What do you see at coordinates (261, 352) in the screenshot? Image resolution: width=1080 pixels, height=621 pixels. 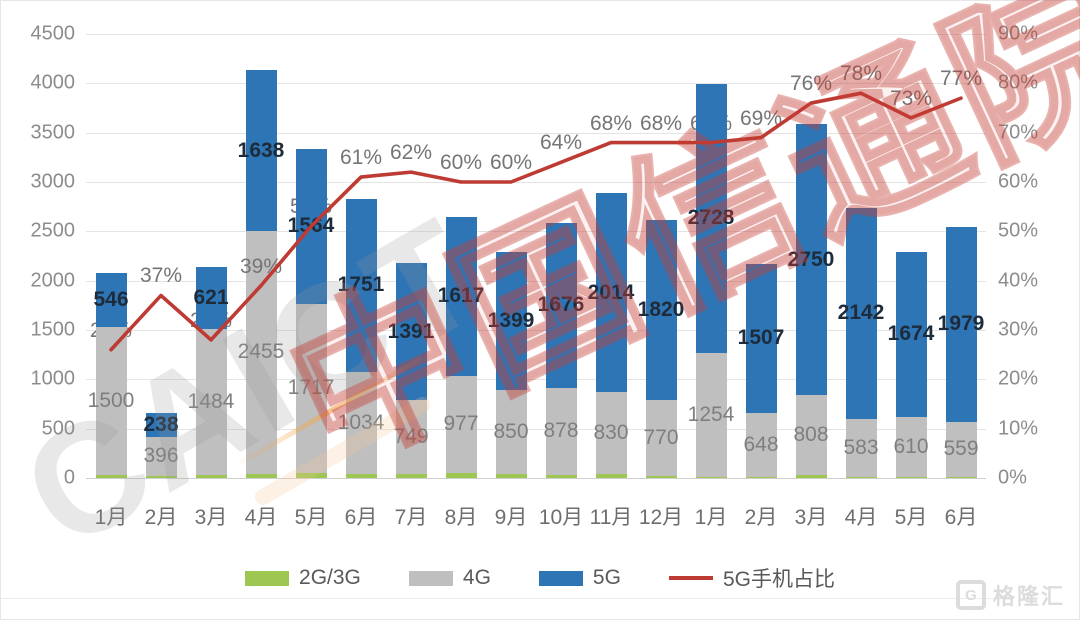 I see `label-4g-value: 2455` at bounding box center [261, 352].